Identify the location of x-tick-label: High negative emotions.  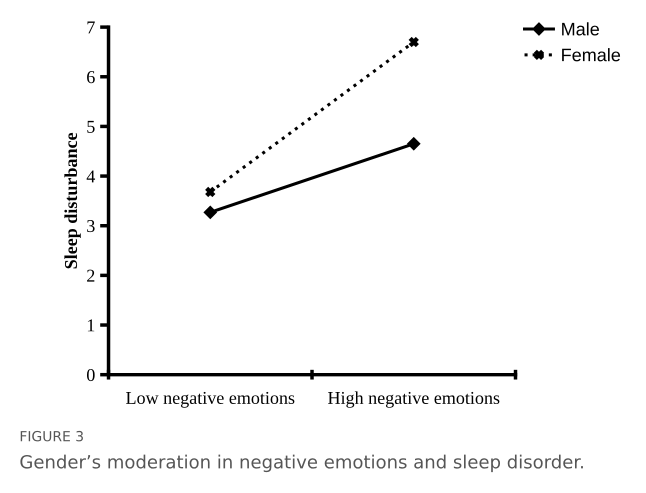
(414, 399).